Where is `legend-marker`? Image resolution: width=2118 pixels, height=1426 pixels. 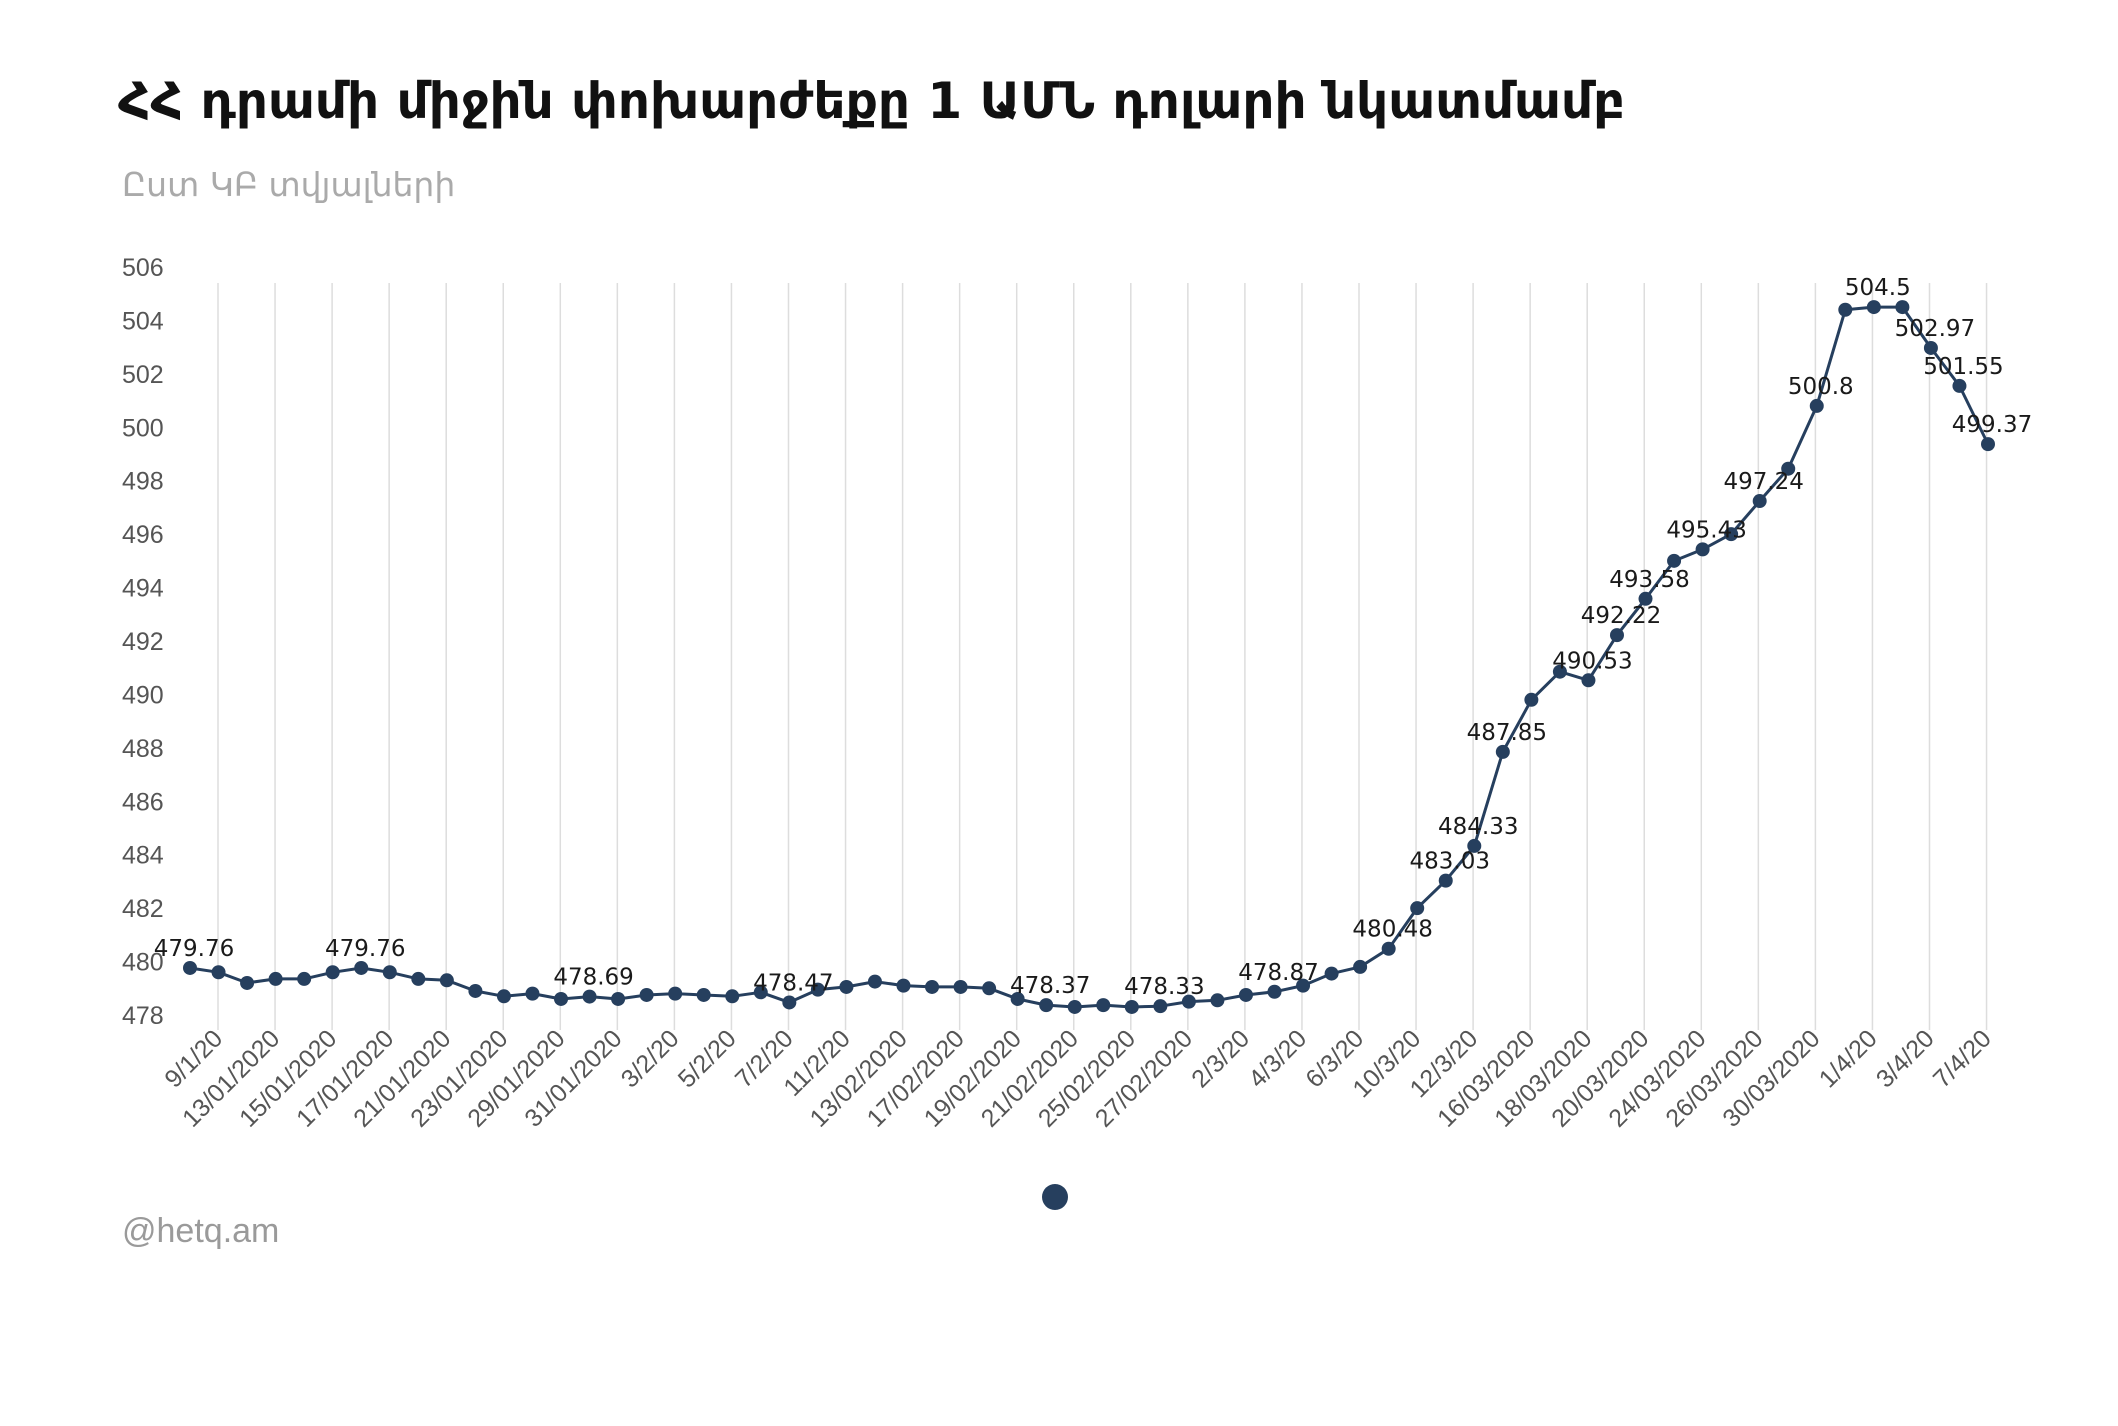 legend-marker is located at coordinates (1055, 1197).